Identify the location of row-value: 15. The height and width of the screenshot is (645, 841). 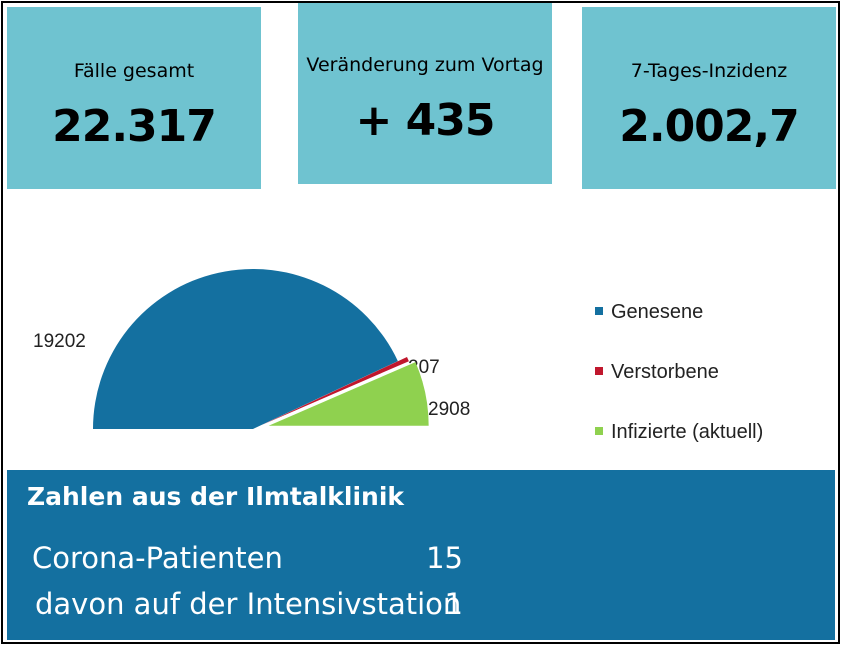
(444, 558).